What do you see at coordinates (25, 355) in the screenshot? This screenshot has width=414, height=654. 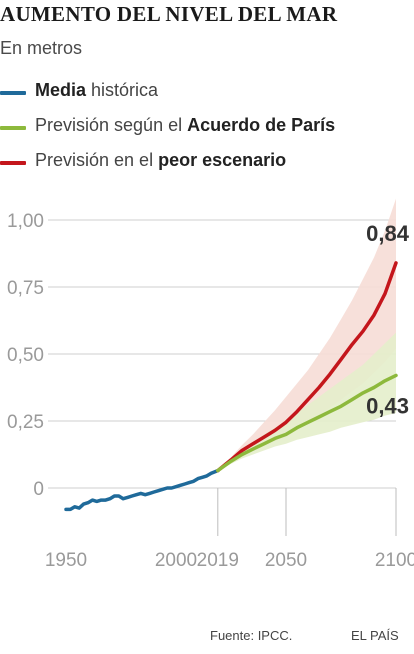 I see `y-tick-label: 0,50` at bounding box center [25, 355].